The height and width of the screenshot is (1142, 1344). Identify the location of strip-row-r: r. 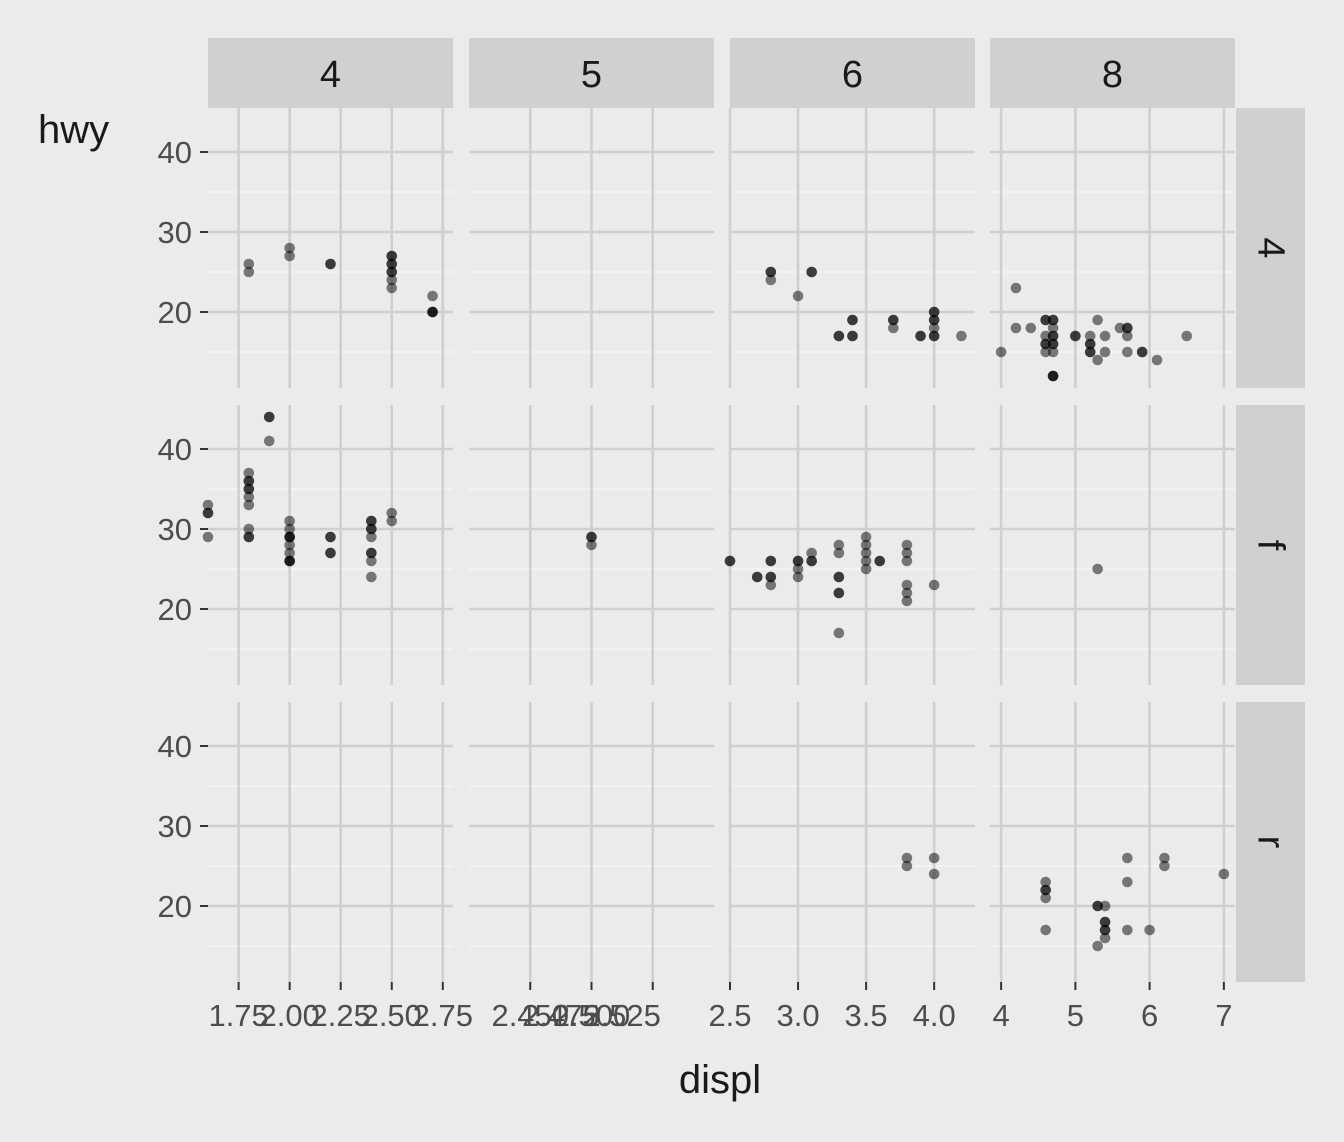
(1270, 842).